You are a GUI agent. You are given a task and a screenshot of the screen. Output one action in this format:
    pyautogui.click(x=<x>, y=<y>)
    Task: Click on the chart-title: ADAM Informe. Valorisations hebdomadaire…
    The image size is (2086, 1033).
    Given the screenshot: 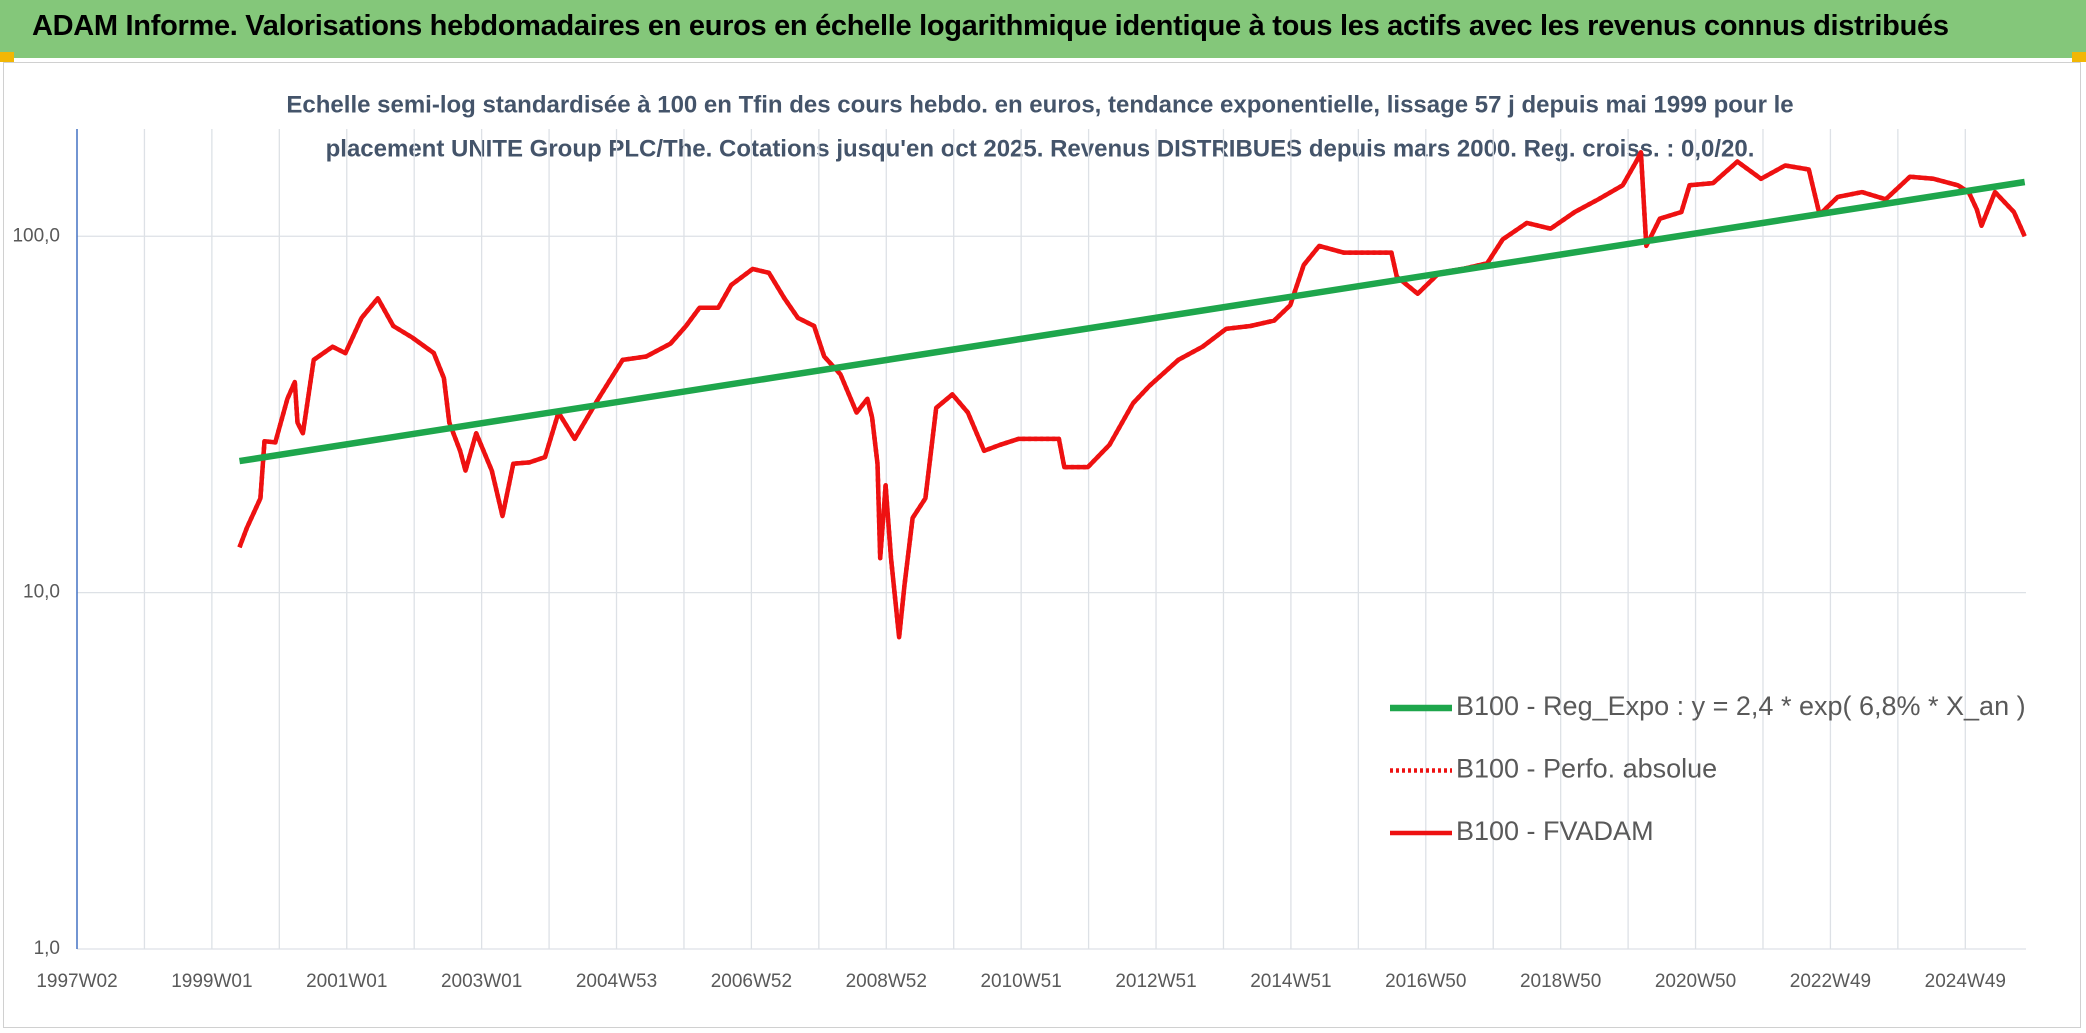 What is the action you would take?
    pyautogui.click(x=990, y=26)
    